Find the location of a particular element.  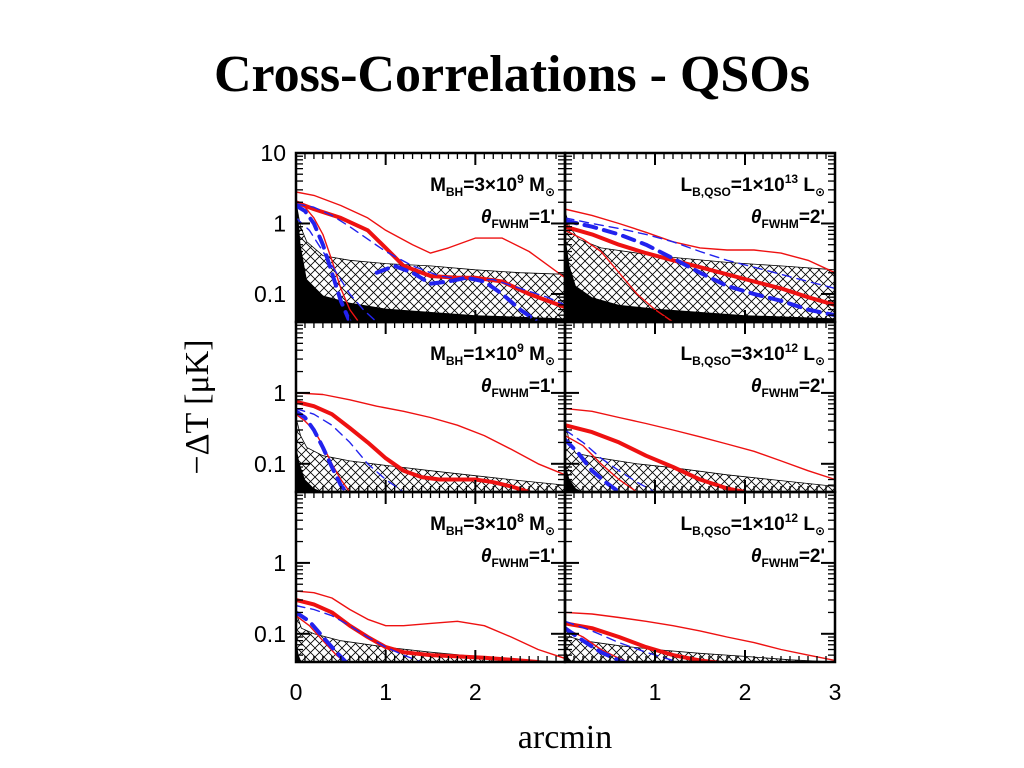

panel-r2c2 is located at coordinates (700, 449).